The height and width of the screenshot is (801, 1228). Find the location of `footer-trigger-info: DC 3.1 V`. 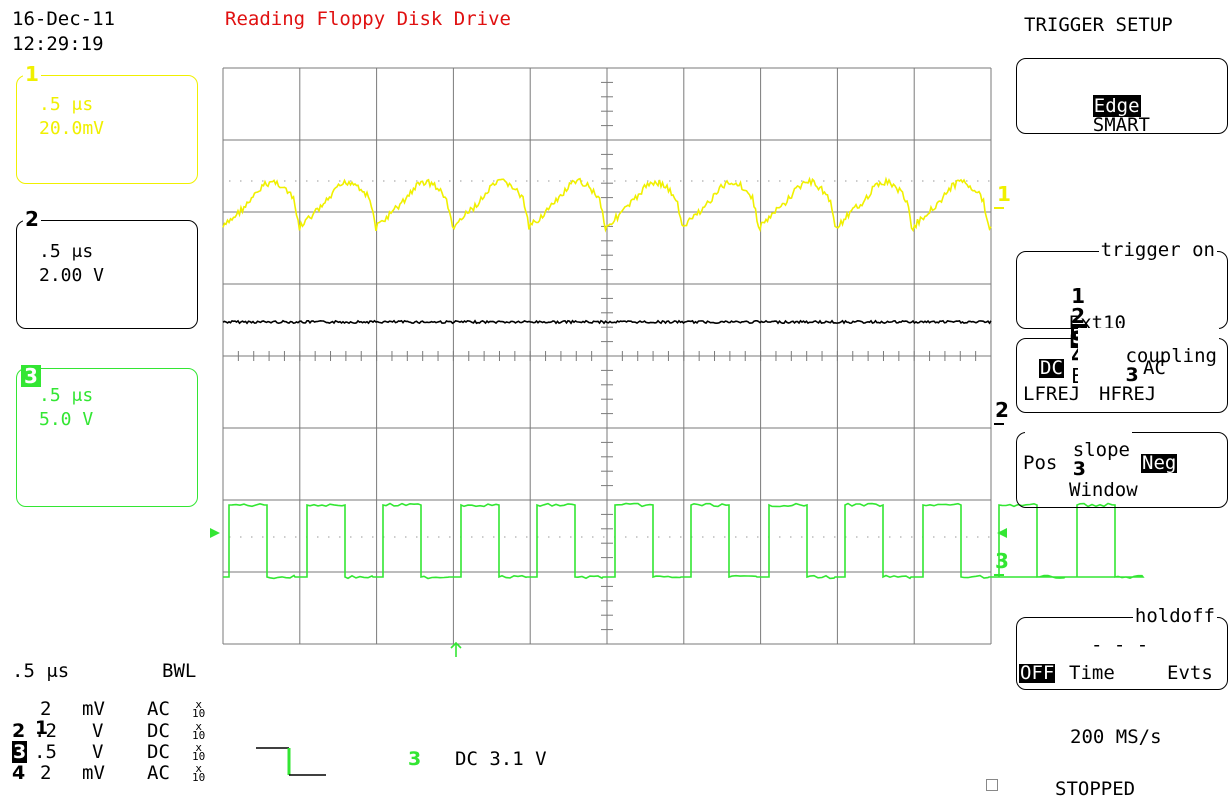

footer-trigger-info: DC 3.1 V is located at coordinates (501, 759).